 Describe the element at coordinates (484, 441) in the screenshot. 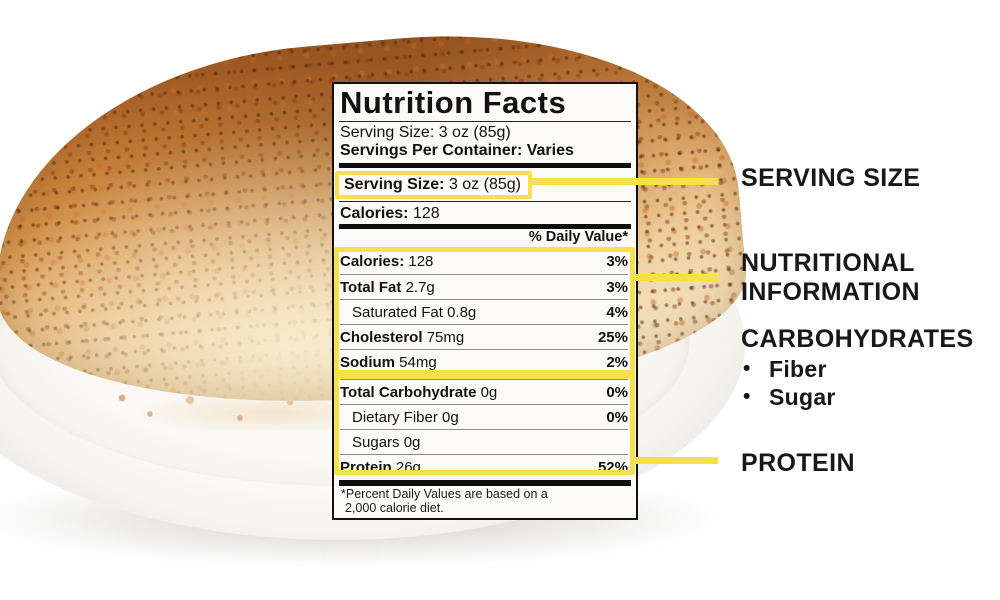

I see `nutrient-row-sugars: Sugars 0g` at that location.